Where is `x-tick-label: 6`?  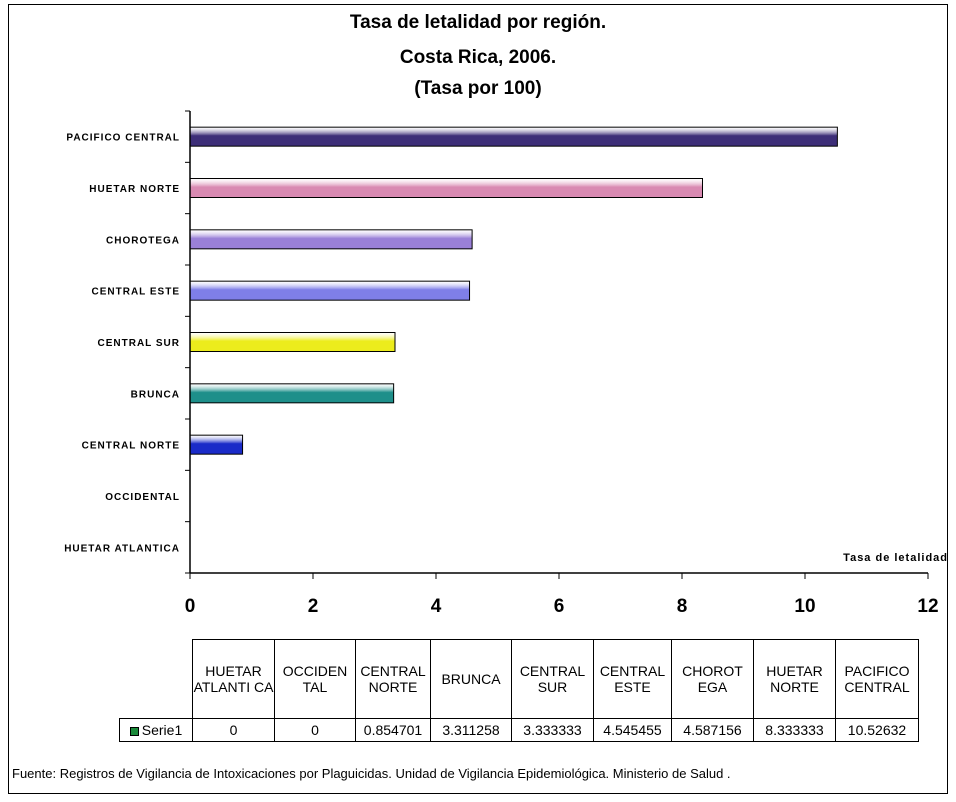 x-tick-label: 6 is located at coordinates (559, 606).